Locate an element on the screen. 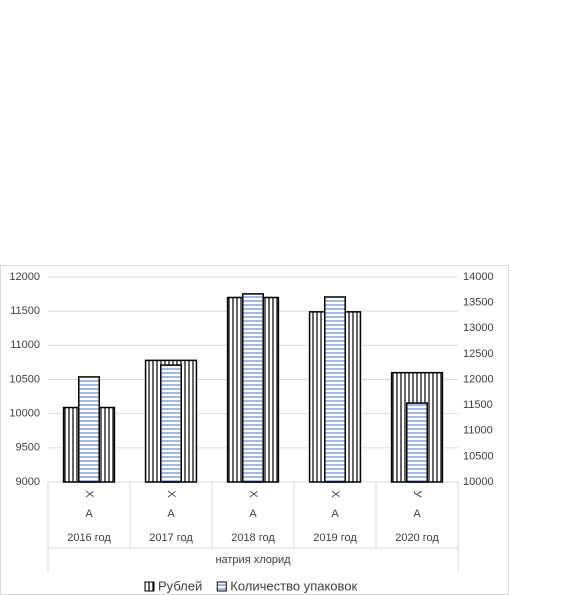 The height and width of the screenshot is (595, 569). x-tick-label: 2016 год is located at coordinates (89, 538).